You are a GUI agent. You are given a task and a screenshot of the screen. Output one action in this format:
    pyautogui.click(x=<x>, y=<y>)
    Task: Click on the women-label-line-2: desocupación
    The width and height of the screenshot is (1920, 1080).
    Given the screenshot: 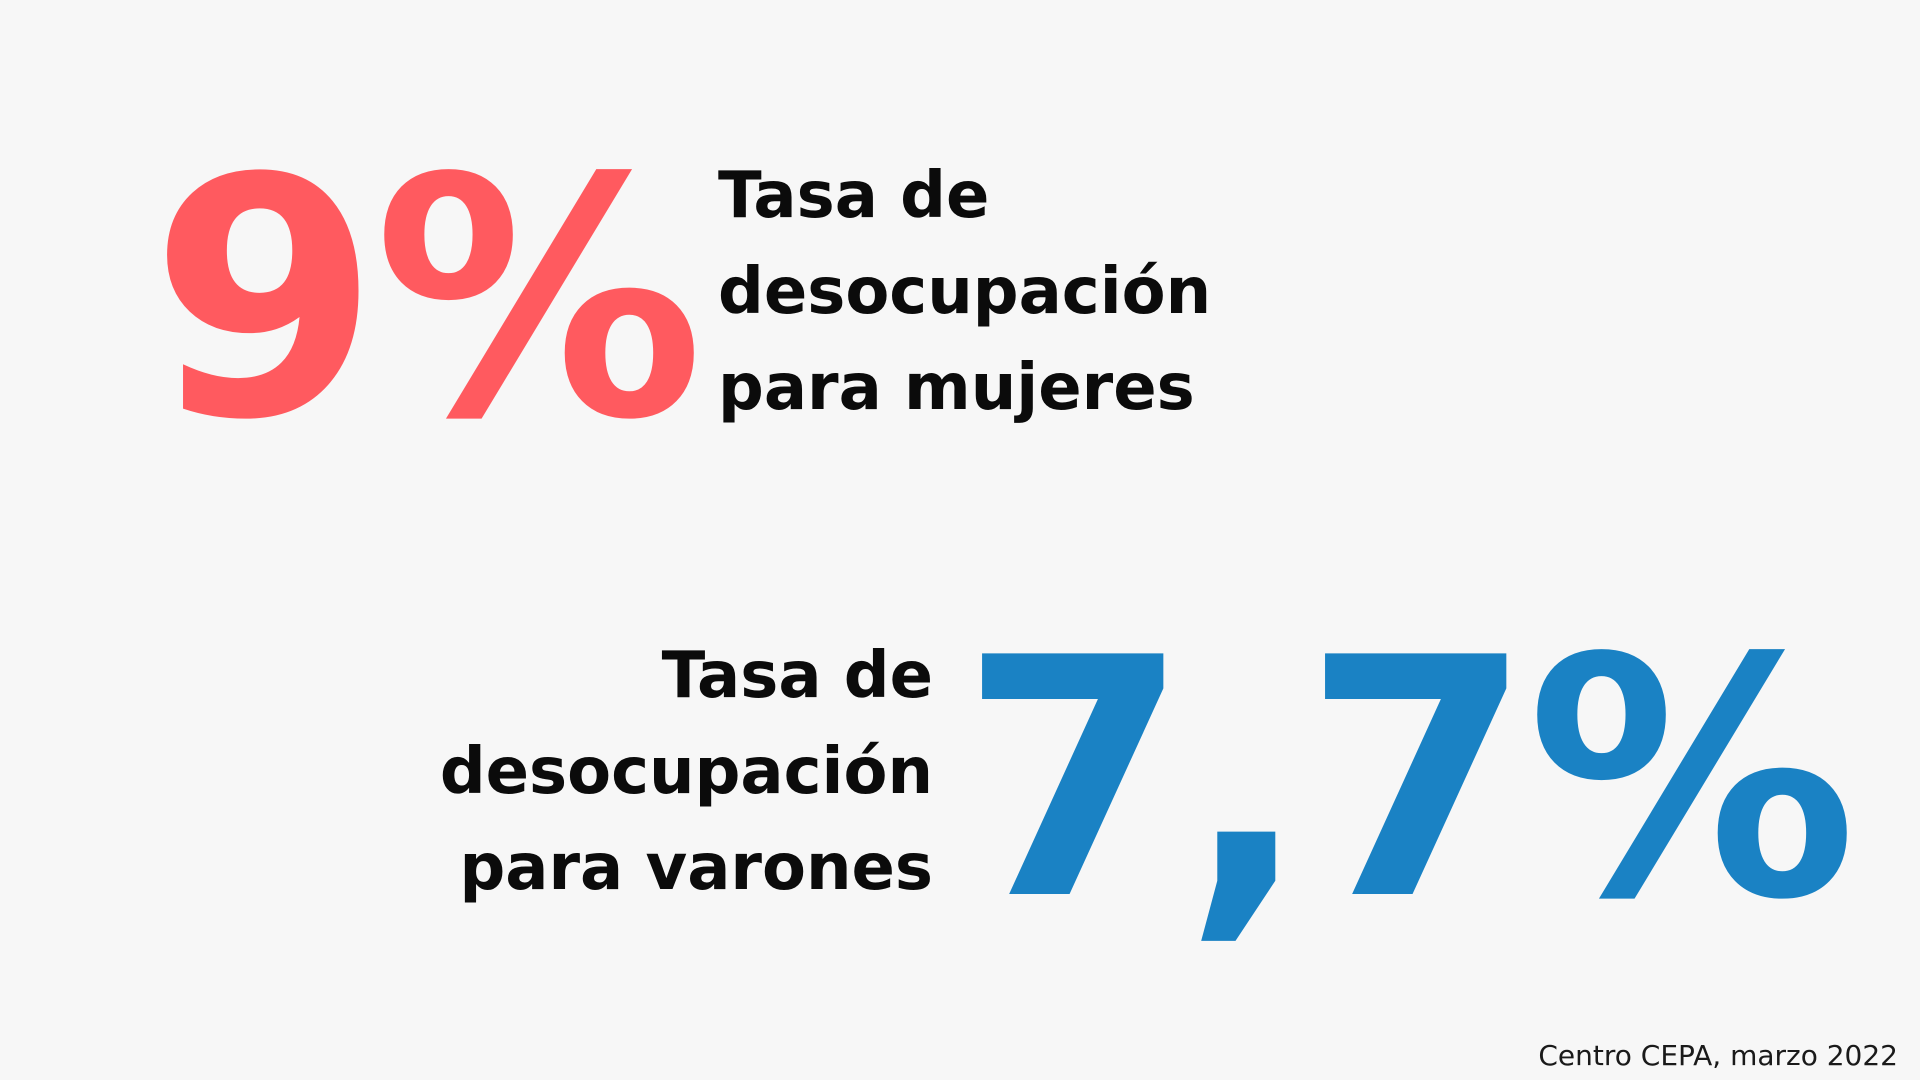 What is the action you would take?
    pyautogui.click(x=965, y=292)
    